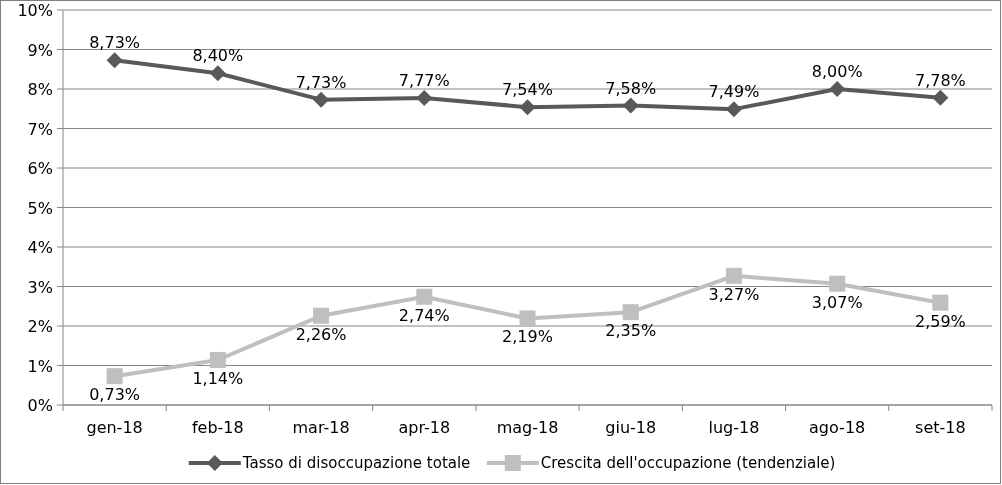 The image size is (1002, 485). I want to click on y-tick-label: 6%, so click(40, 168).